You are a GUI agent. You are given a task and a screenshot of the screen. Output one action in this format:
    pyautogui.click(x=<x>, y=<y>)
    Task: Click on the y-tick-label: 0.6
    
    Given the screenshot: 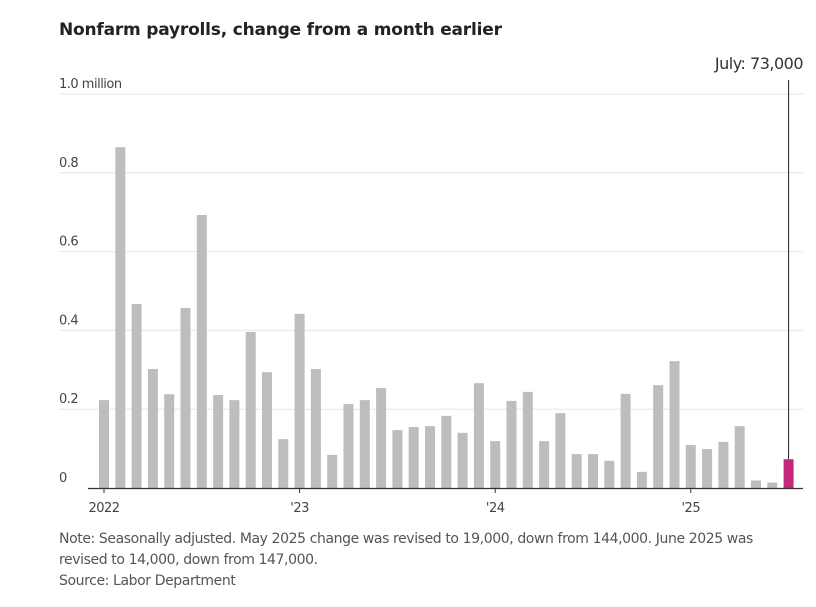 What is the action you would take?
    pyautogui.click(x=68, y=242)
    